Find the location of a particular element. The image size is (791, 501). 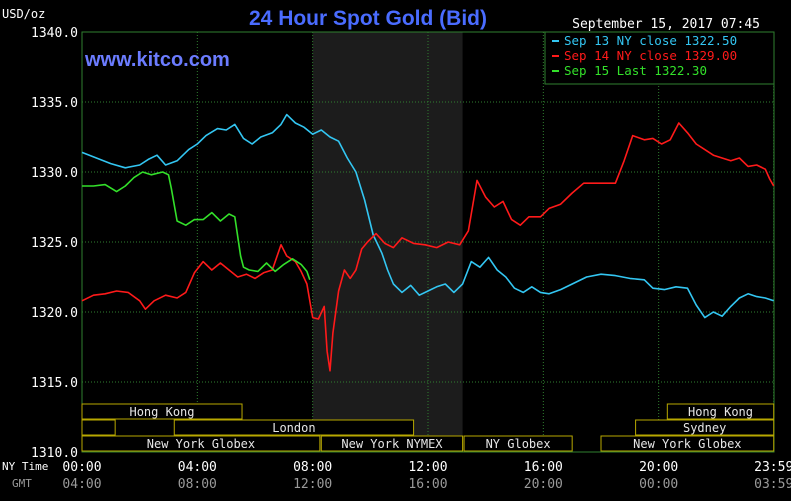

session-bar: Sydney is located at coordinates (705, 427).